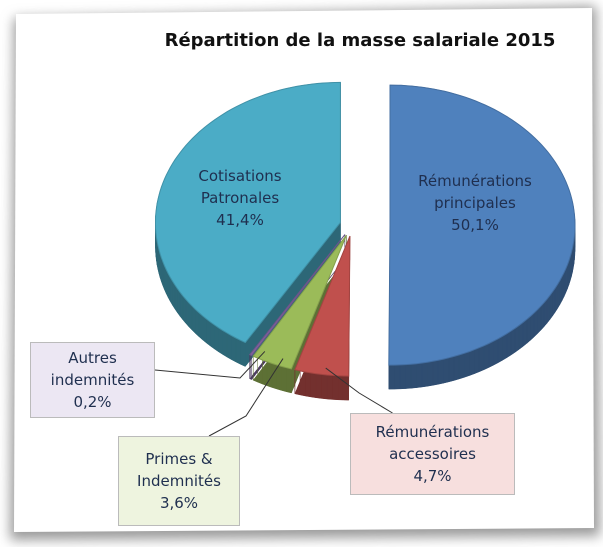 Image resolution: width=603 pixels, height=547 pixels. I want to click on category-label: Autres indemnités, so click(92, 369).